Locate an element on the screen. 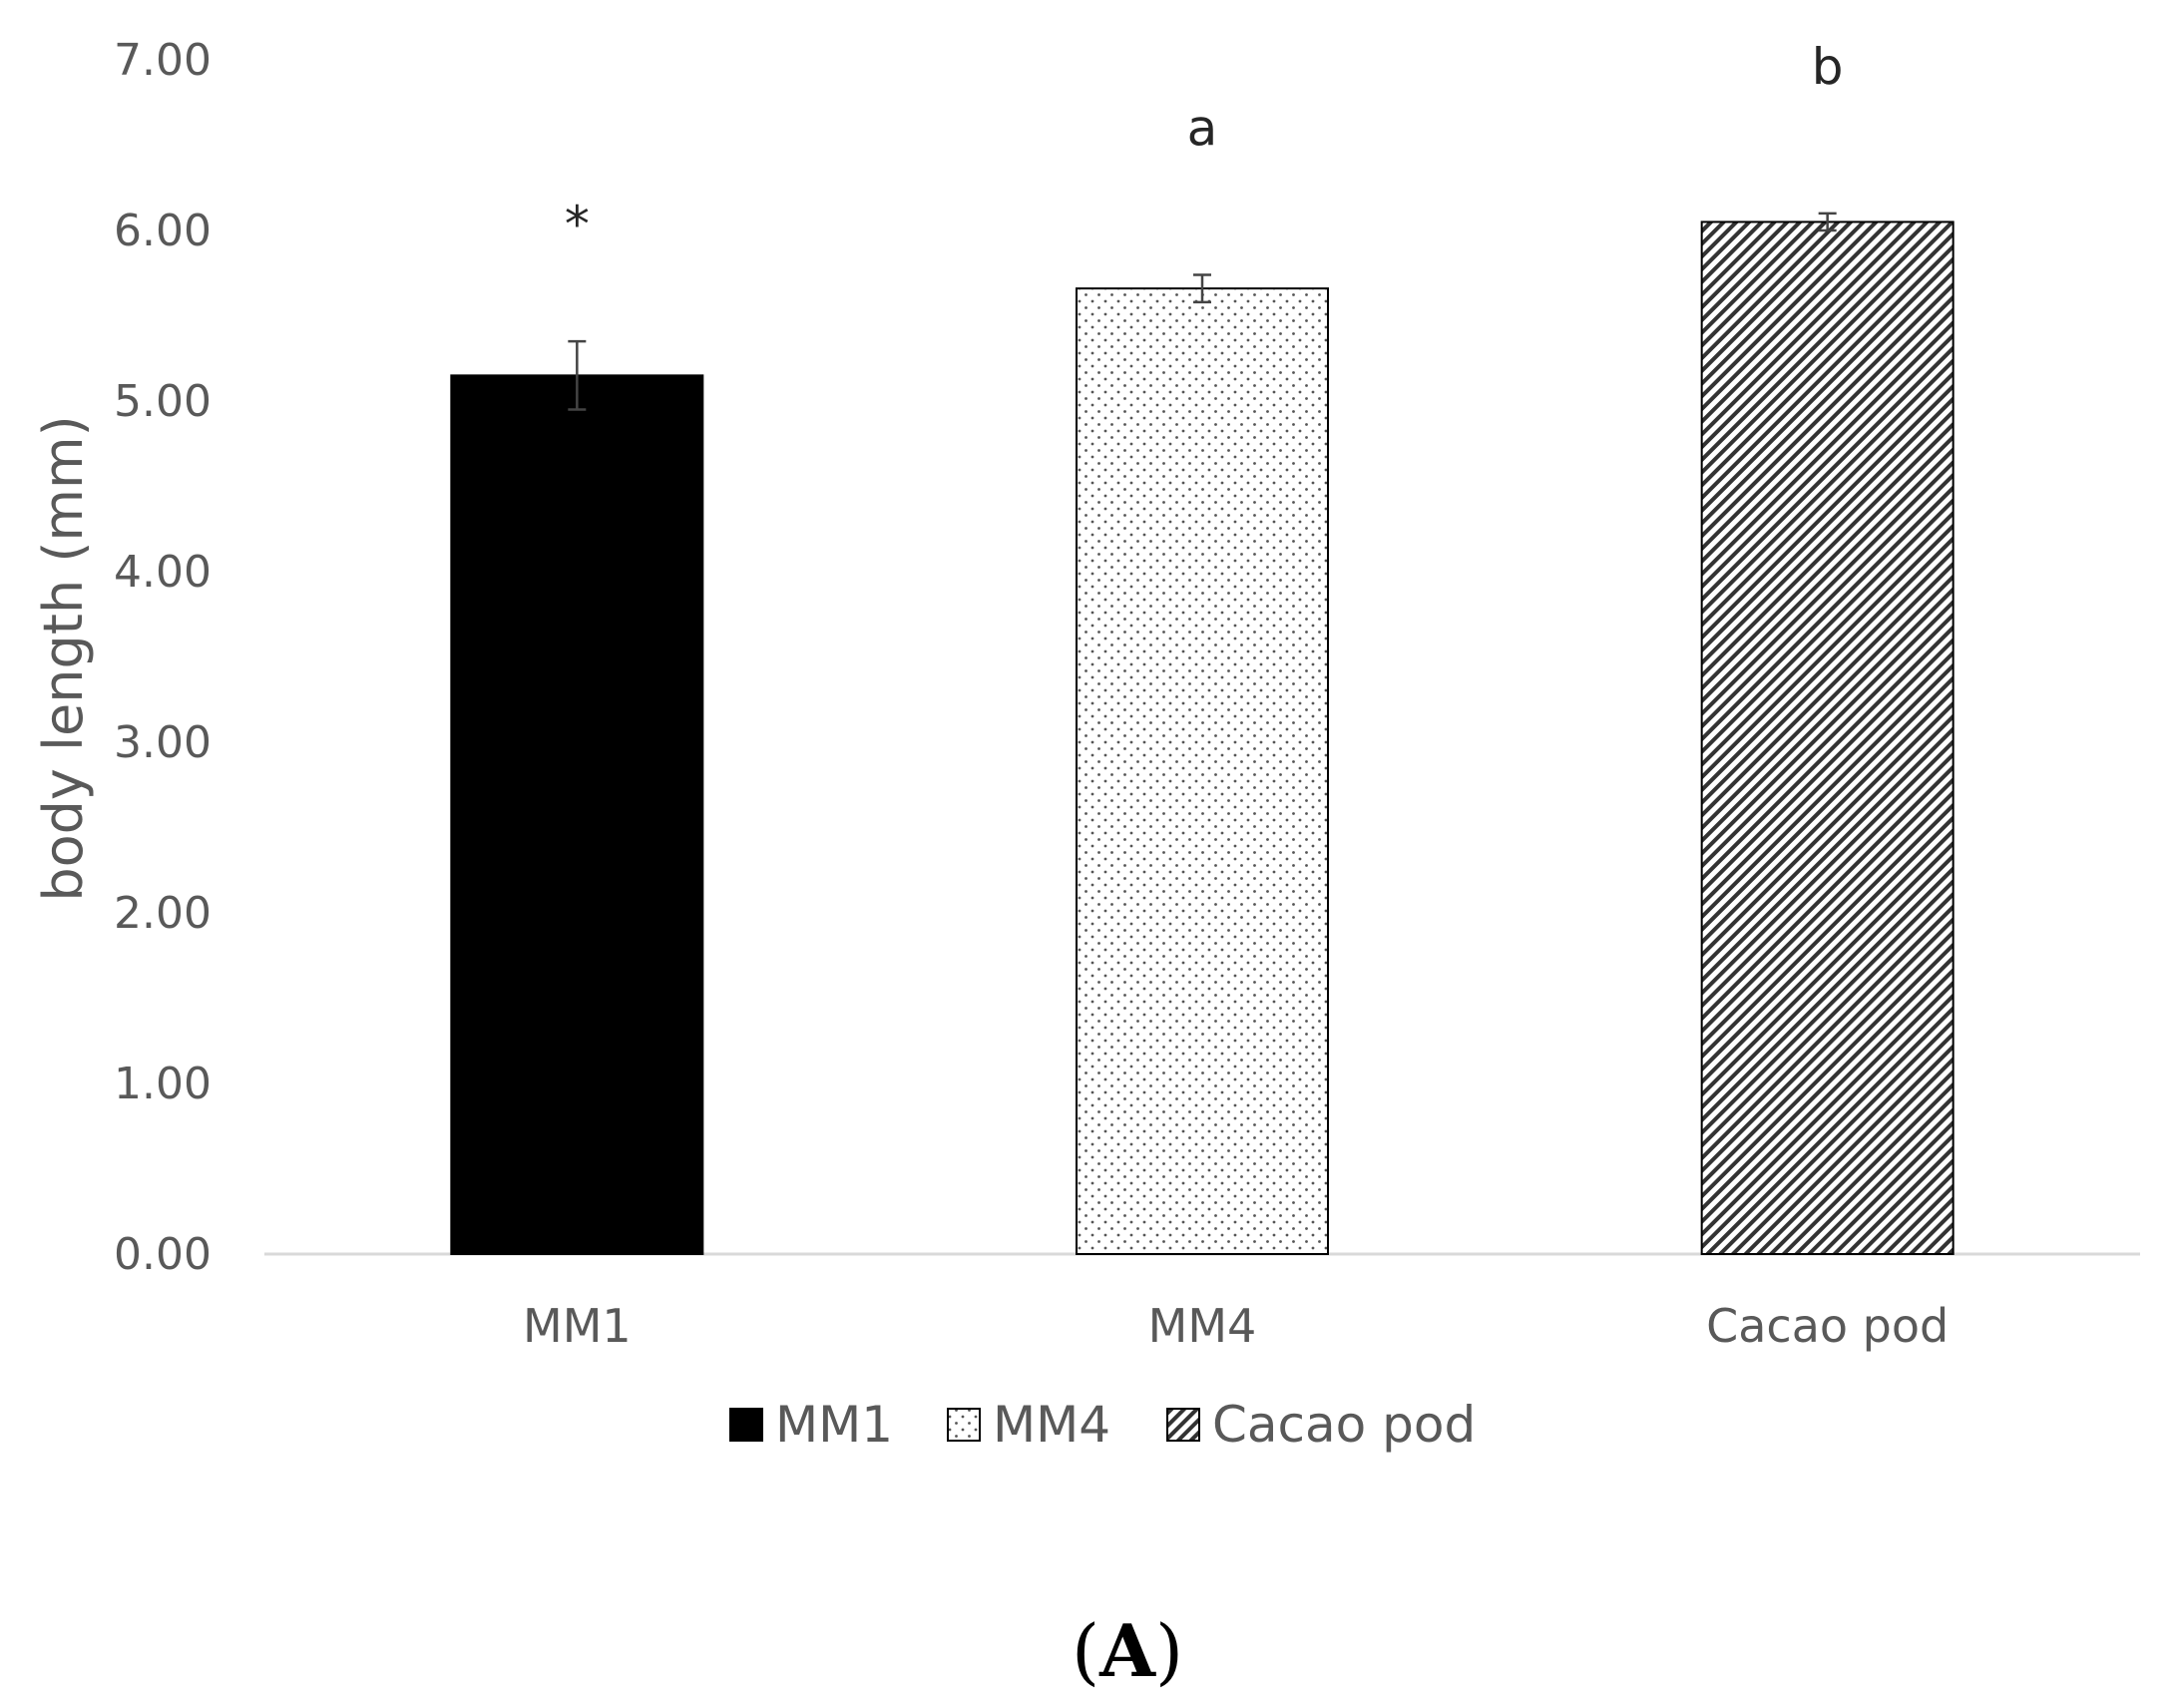 The height and width of the screenshot is (1708, 2172). y-tick-label: 2.00 is located at coordinates (163, 913).